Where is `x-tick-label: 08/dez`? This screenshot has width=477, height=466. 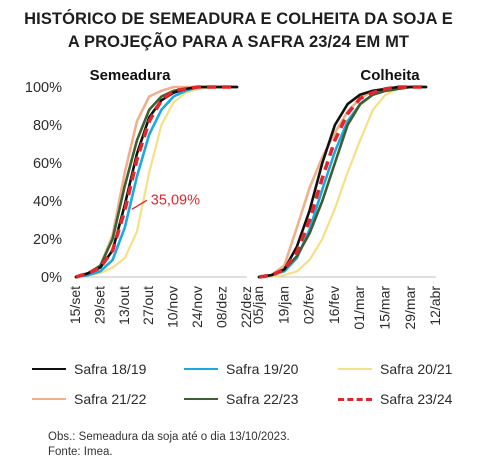 x-tick-label: 08/dez is located at coordinates (221, 307).